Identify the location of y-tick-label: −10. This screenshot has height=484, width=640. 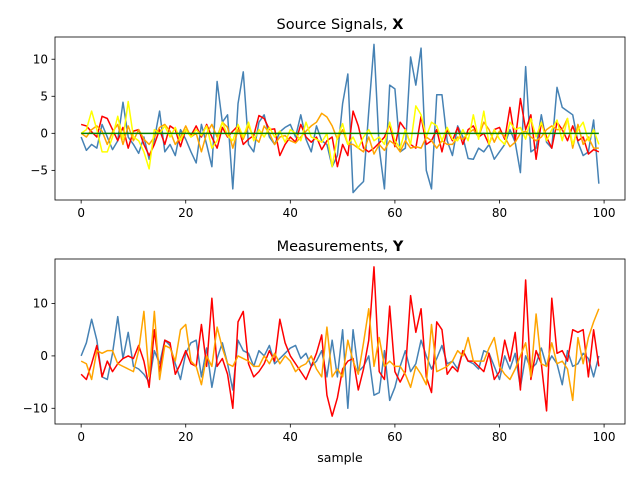
(35, 408).